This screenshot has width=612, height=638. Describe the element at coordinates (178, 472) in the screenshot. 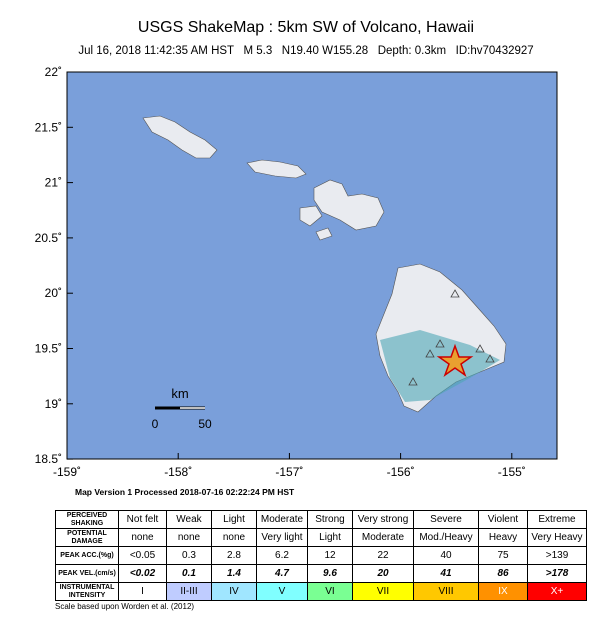

I see `lon-label: -158˚` at that location.